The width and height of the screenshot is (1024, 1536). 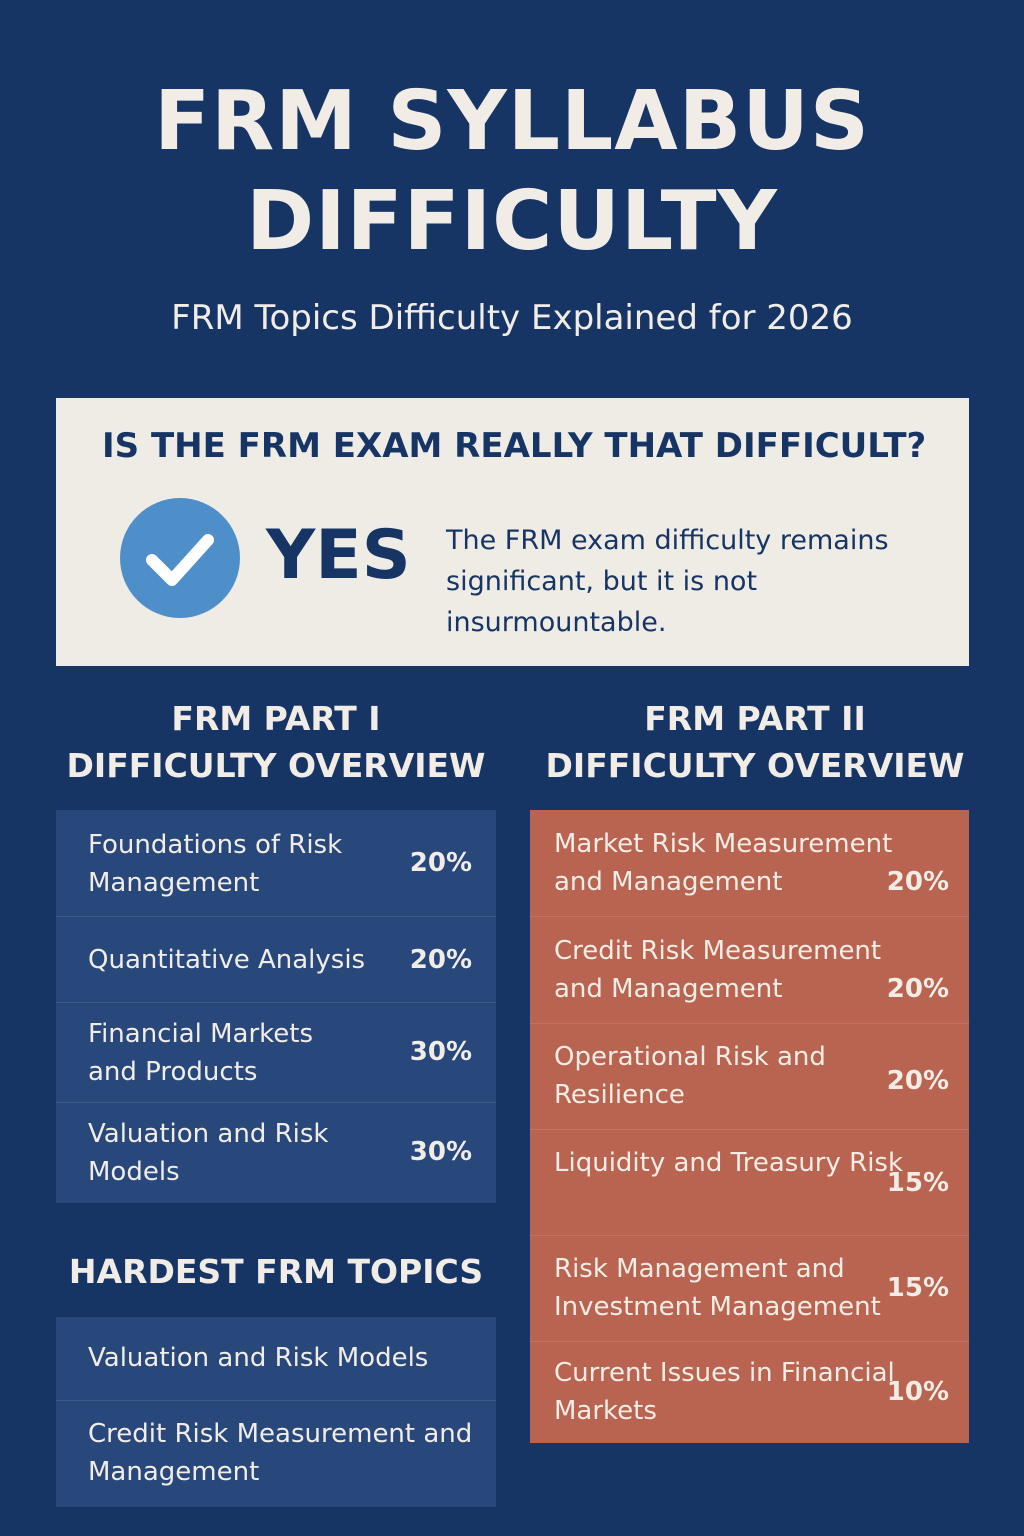 I want to click on table-row: Foundations of Risk Management 20%, so click(x=276, y=863).